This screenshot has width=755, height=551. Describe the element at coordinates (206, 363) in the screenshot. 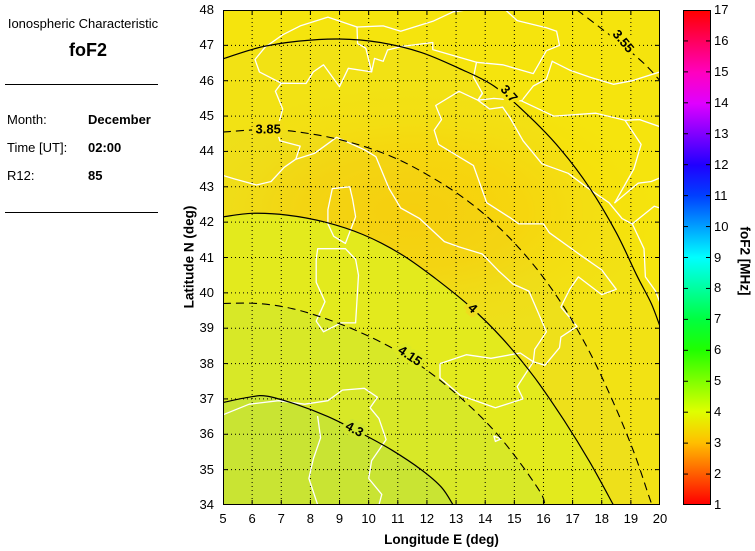

I see `y-tick-label: 38` at that location.